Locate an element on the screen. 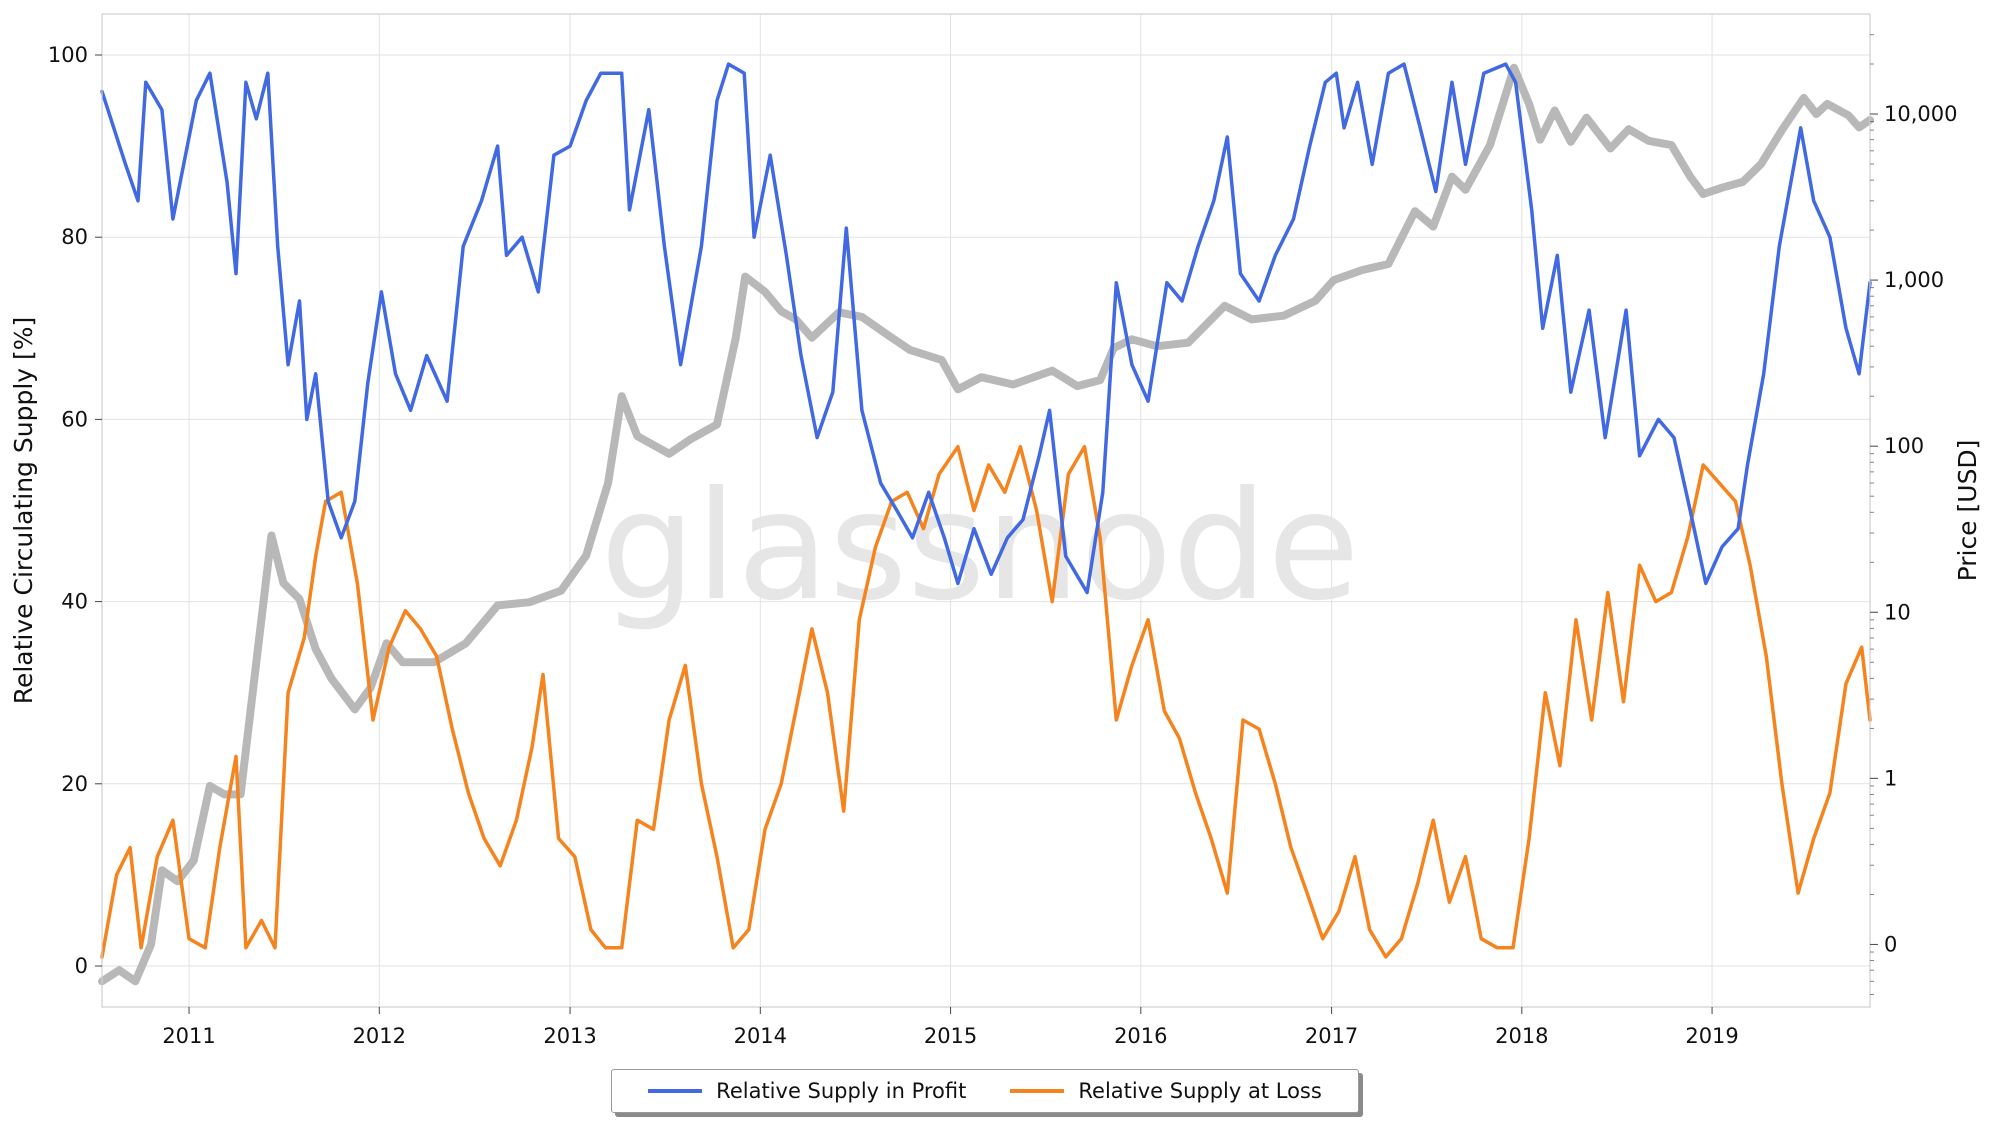 This screenshot has height=1121, width=2000. x-tick-label: 2013 is located at coordinates (569, 1036).